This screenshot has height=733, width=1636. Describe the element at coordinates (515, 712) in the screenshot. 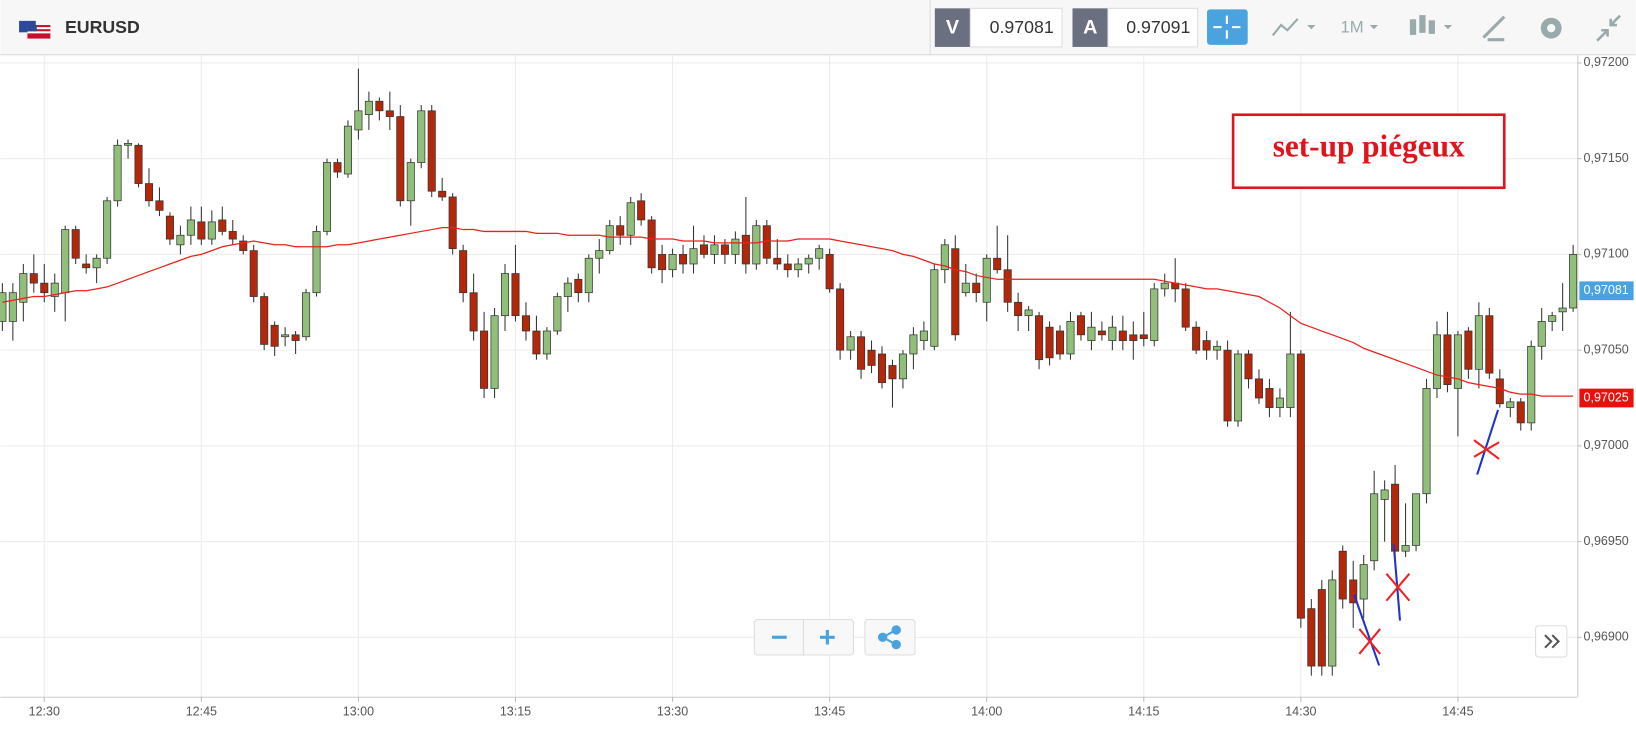

I see `x-tick-label: 13:15` at that location.